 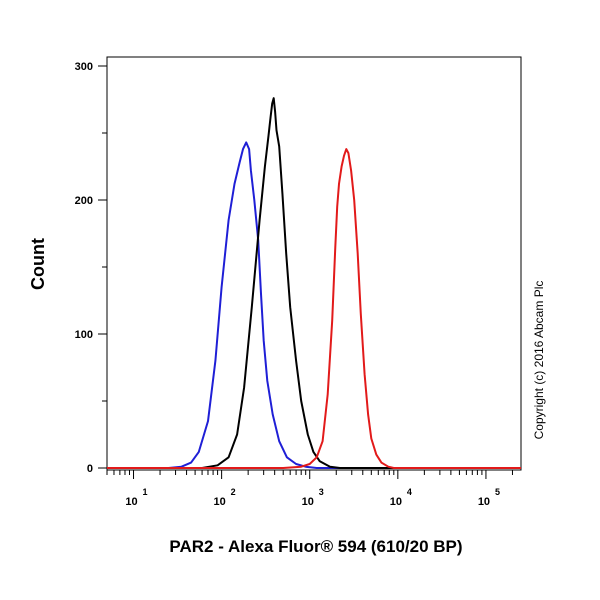 I want to click on x-tick-exponent: 5, so click(x=497, y=492).